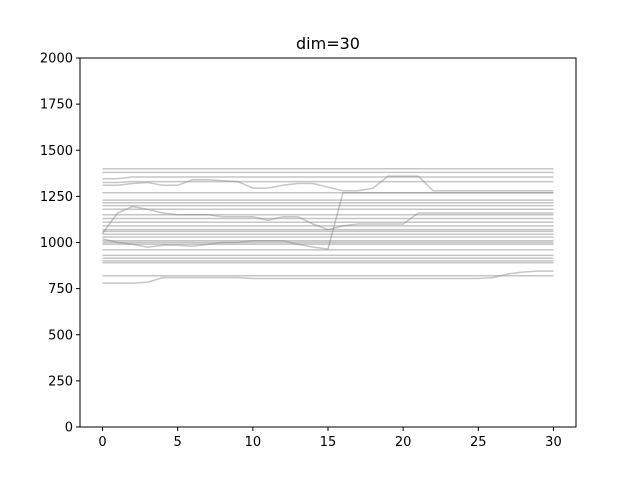  Describe the element at coordinates (328, 442) in the screenshot. I see `x-tick-label: 15` at that location.